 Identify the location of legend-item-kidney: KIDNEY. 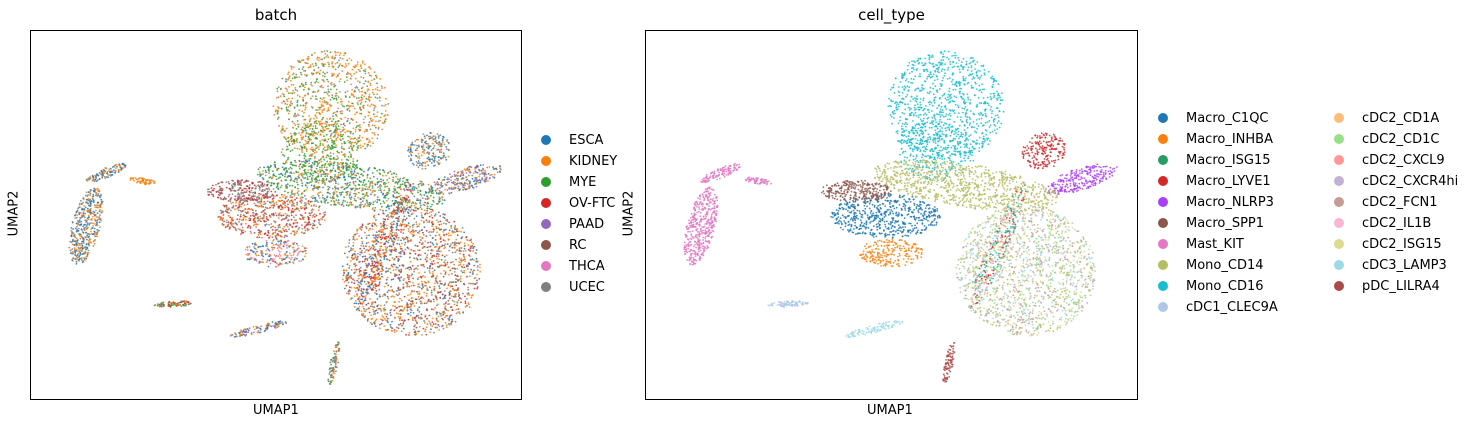
(579, 161).